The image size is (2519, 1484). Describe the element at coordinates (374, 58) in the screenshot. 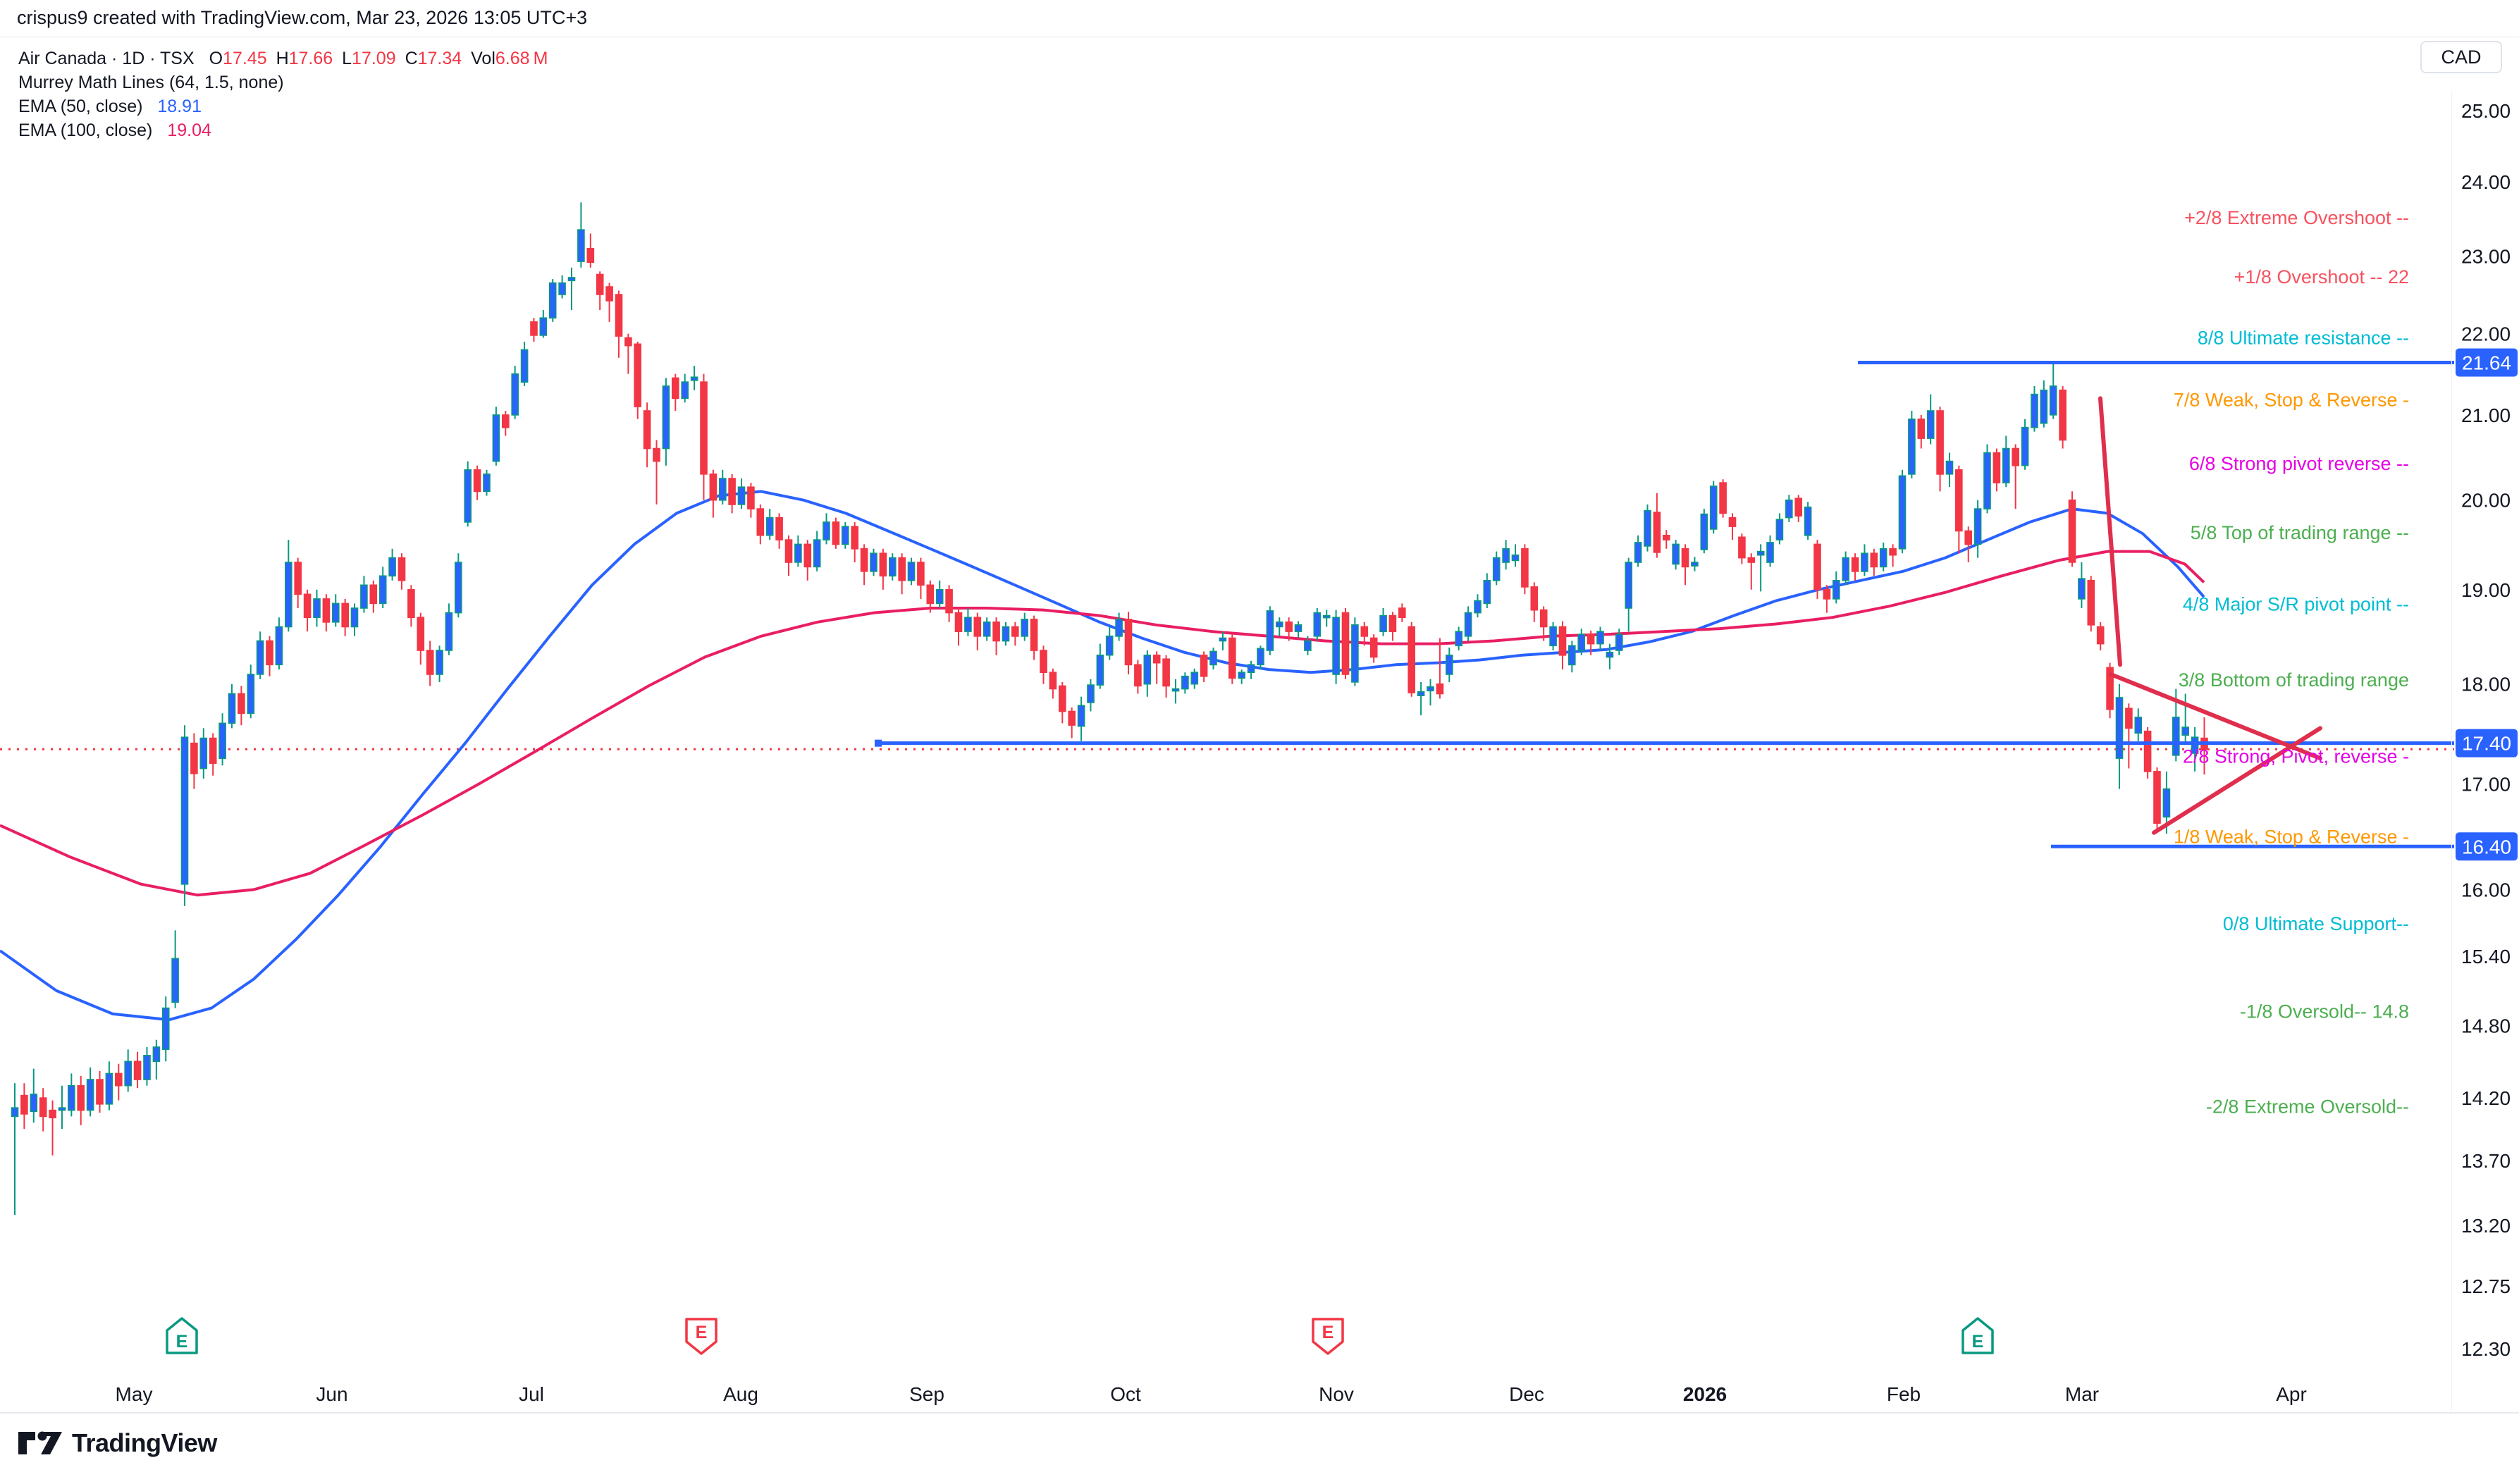

I see `low-value: 17.09` at that location.